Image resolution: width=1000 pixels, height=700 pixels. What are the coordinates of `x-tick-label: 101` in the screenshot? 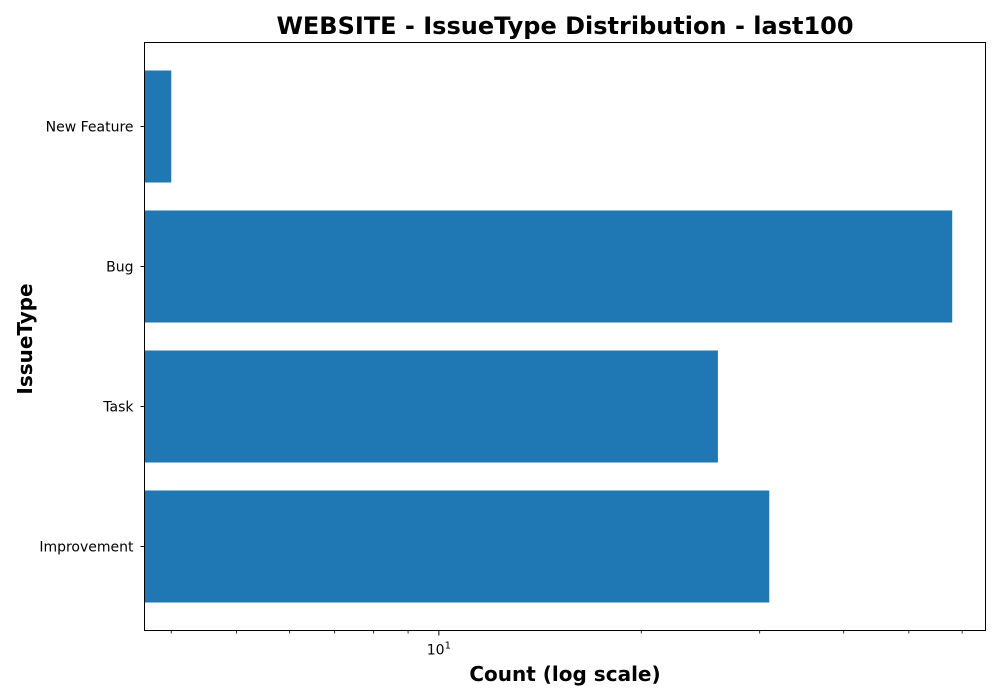 It's located at (439, 650).